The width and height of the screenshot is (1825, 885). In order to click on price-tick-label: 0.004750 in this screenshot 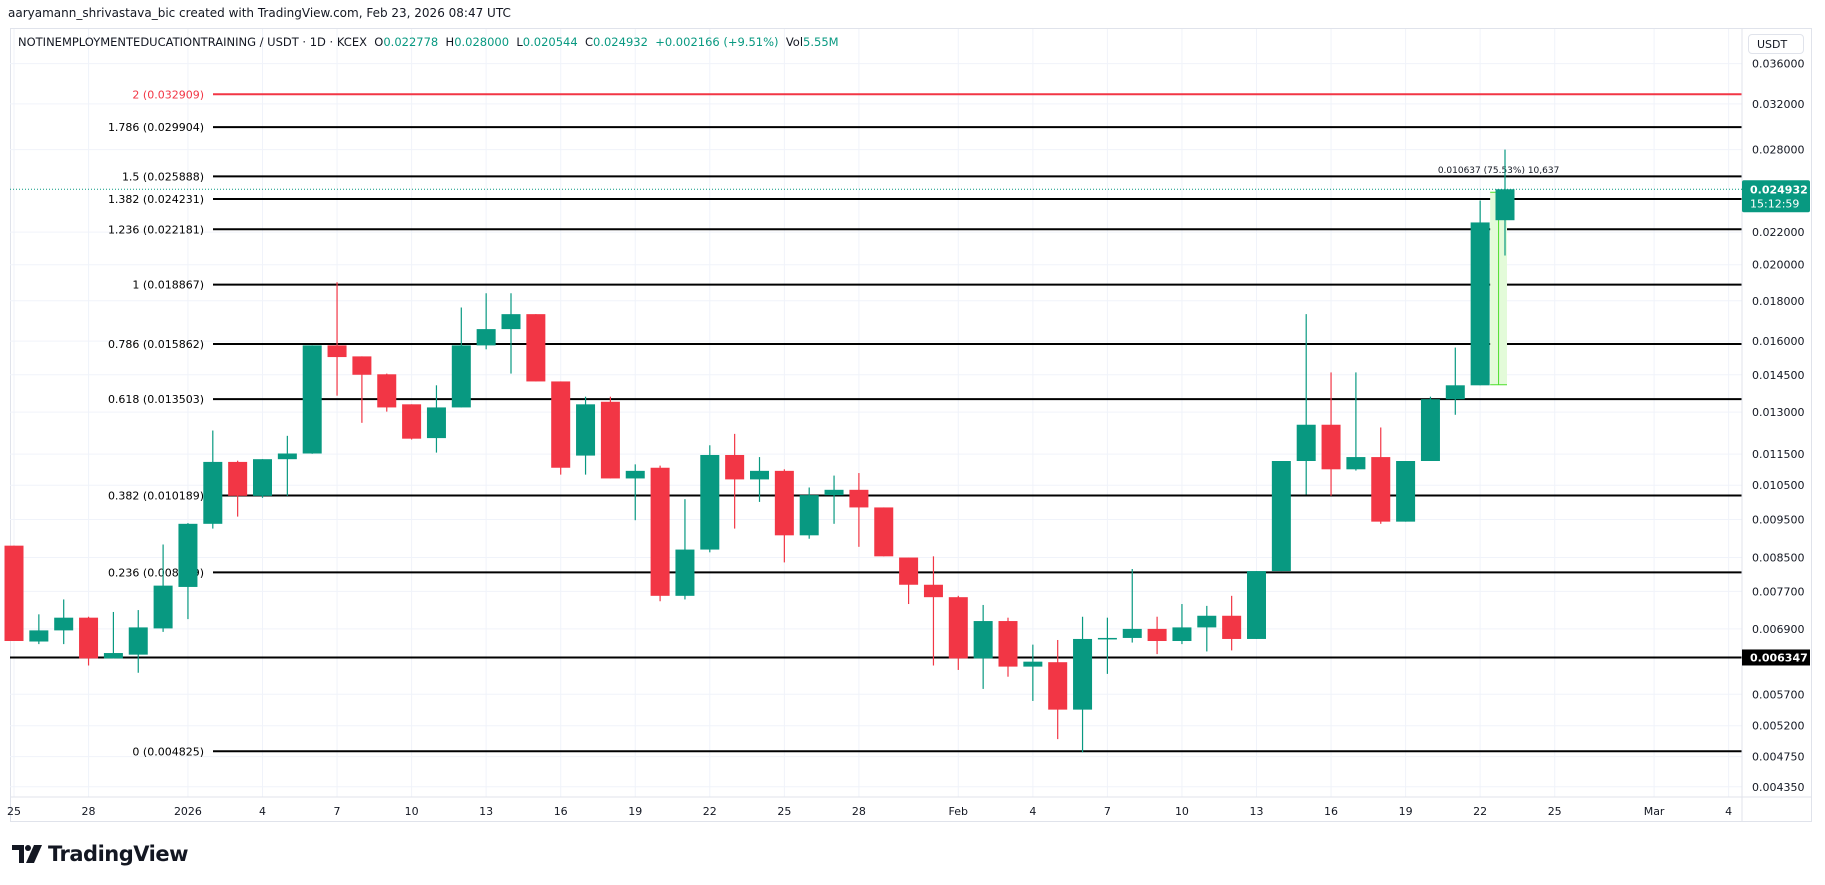, I will do `click(1778, 757)`.